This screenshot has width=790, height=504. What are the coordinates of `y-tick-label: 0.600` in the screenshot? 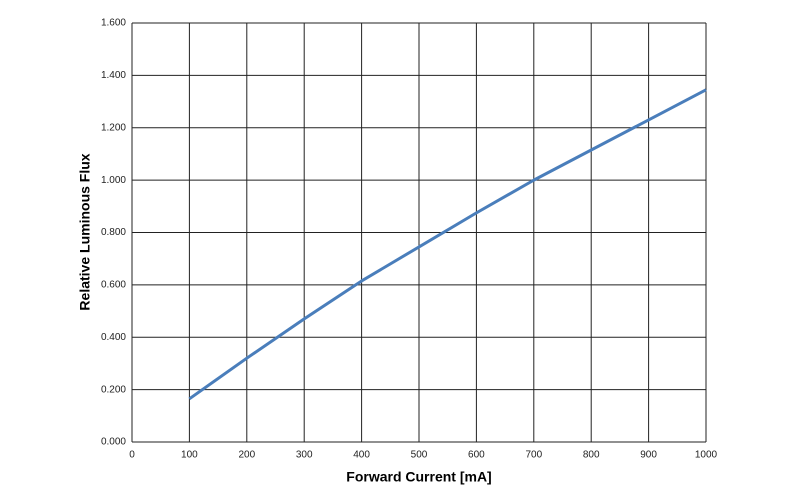 It's located at (113, 285).